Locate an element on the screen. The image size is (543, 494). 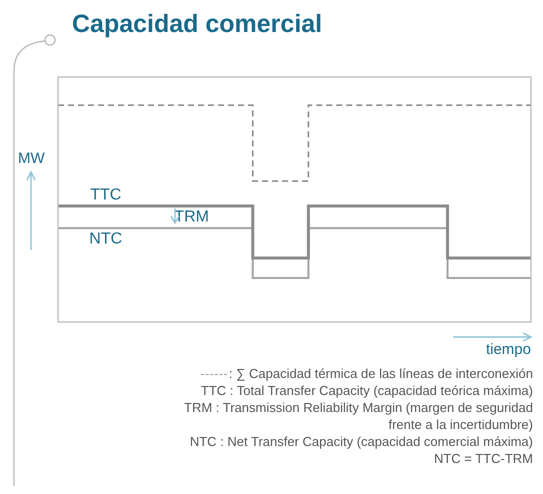
chart-title: Capacidad comercial is located at coordinates (197, 24).